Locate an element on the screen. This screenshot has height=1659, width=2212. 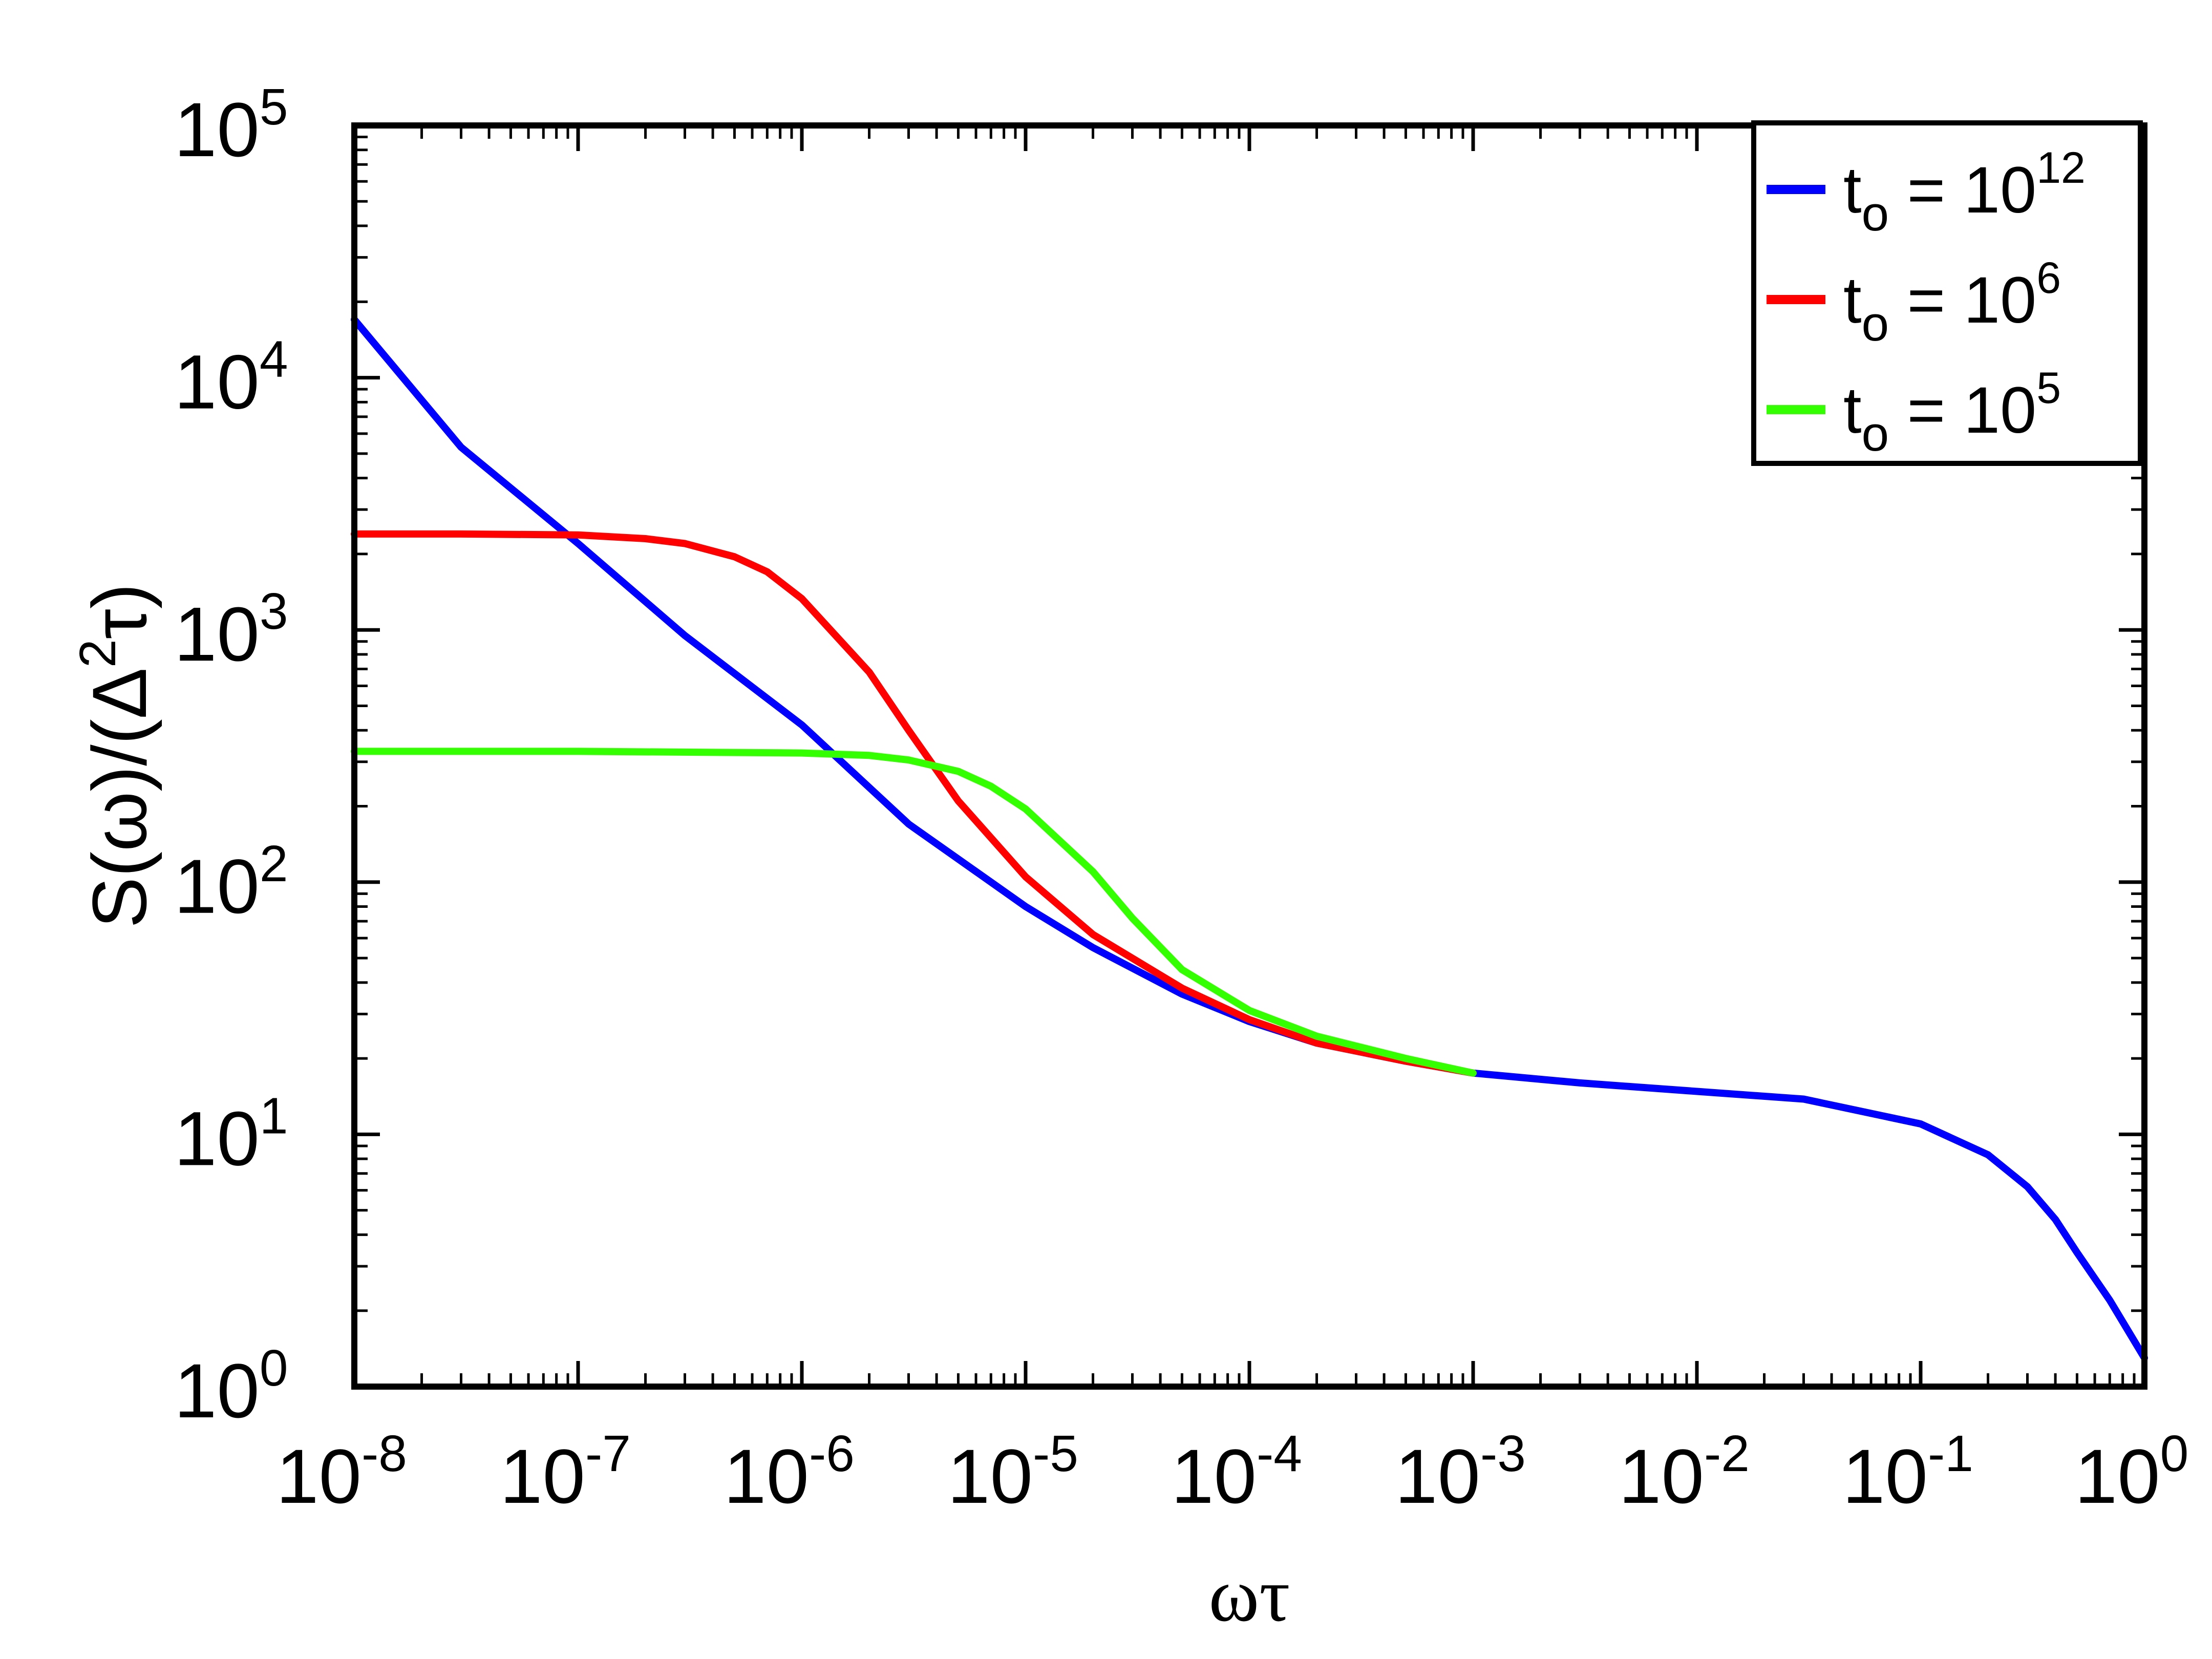
y-tick-label: 10⁴ is located at coordinates (231, 378).